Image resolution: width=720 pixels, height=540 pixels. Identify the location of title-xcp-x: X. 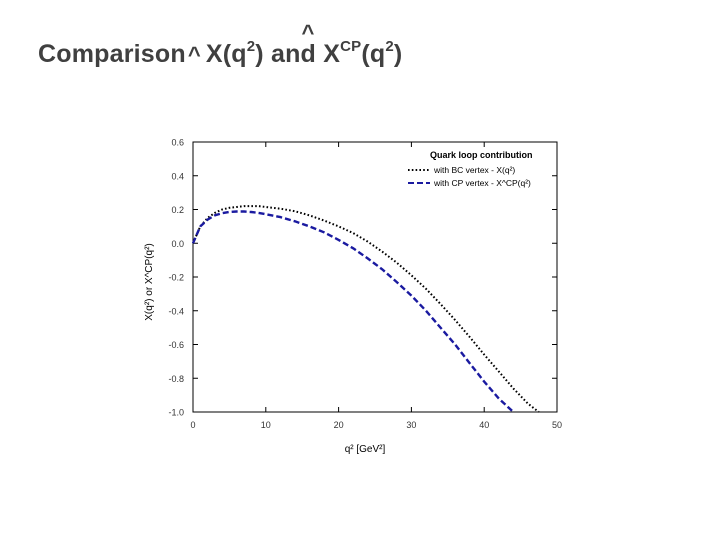
(332, 54).